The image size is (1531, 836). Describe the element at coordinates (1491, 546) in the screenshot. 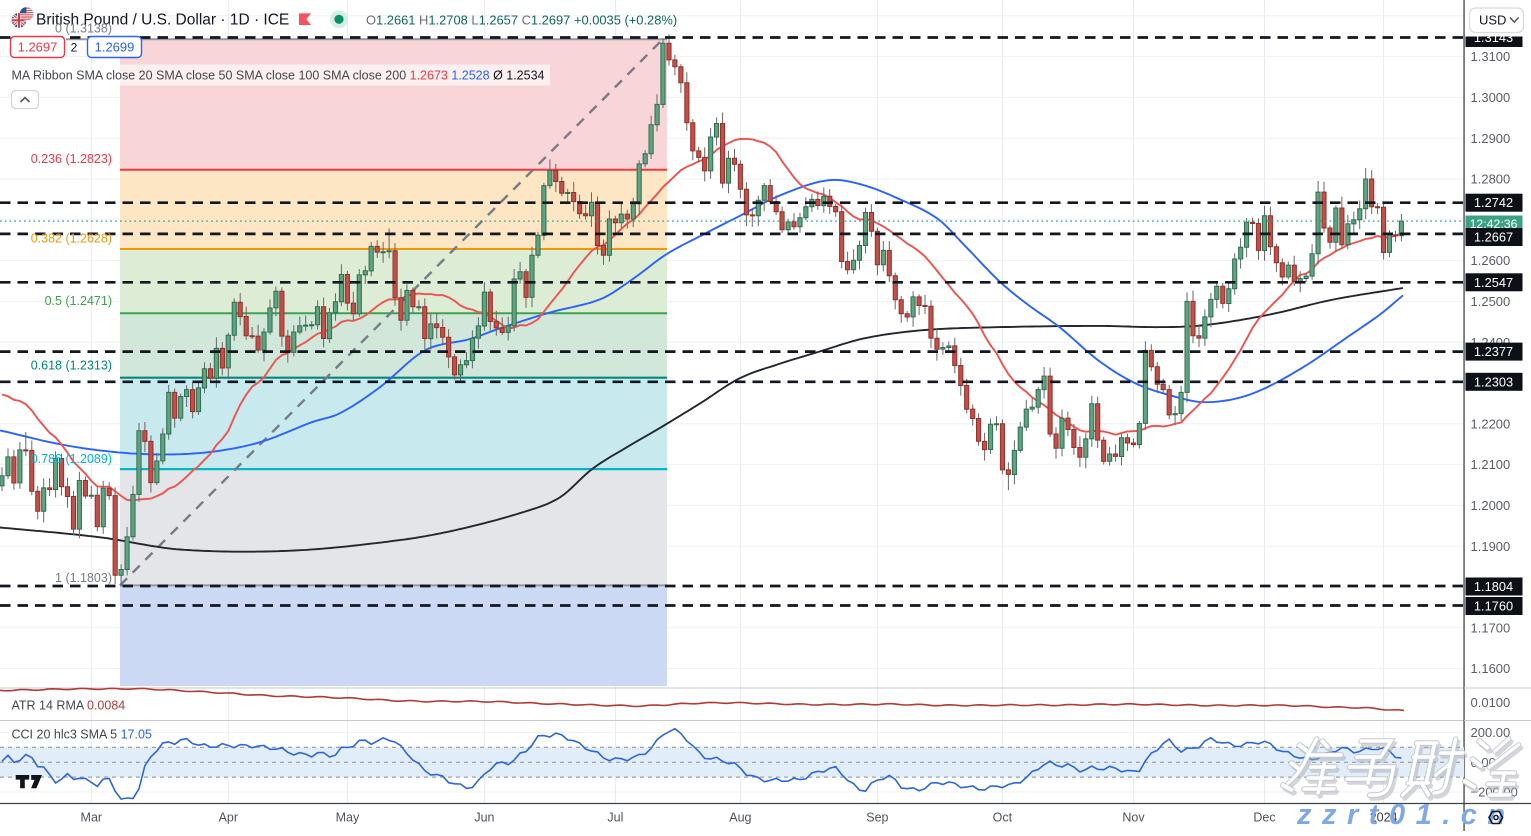

I see `svg-text: 1.1900` at that location.